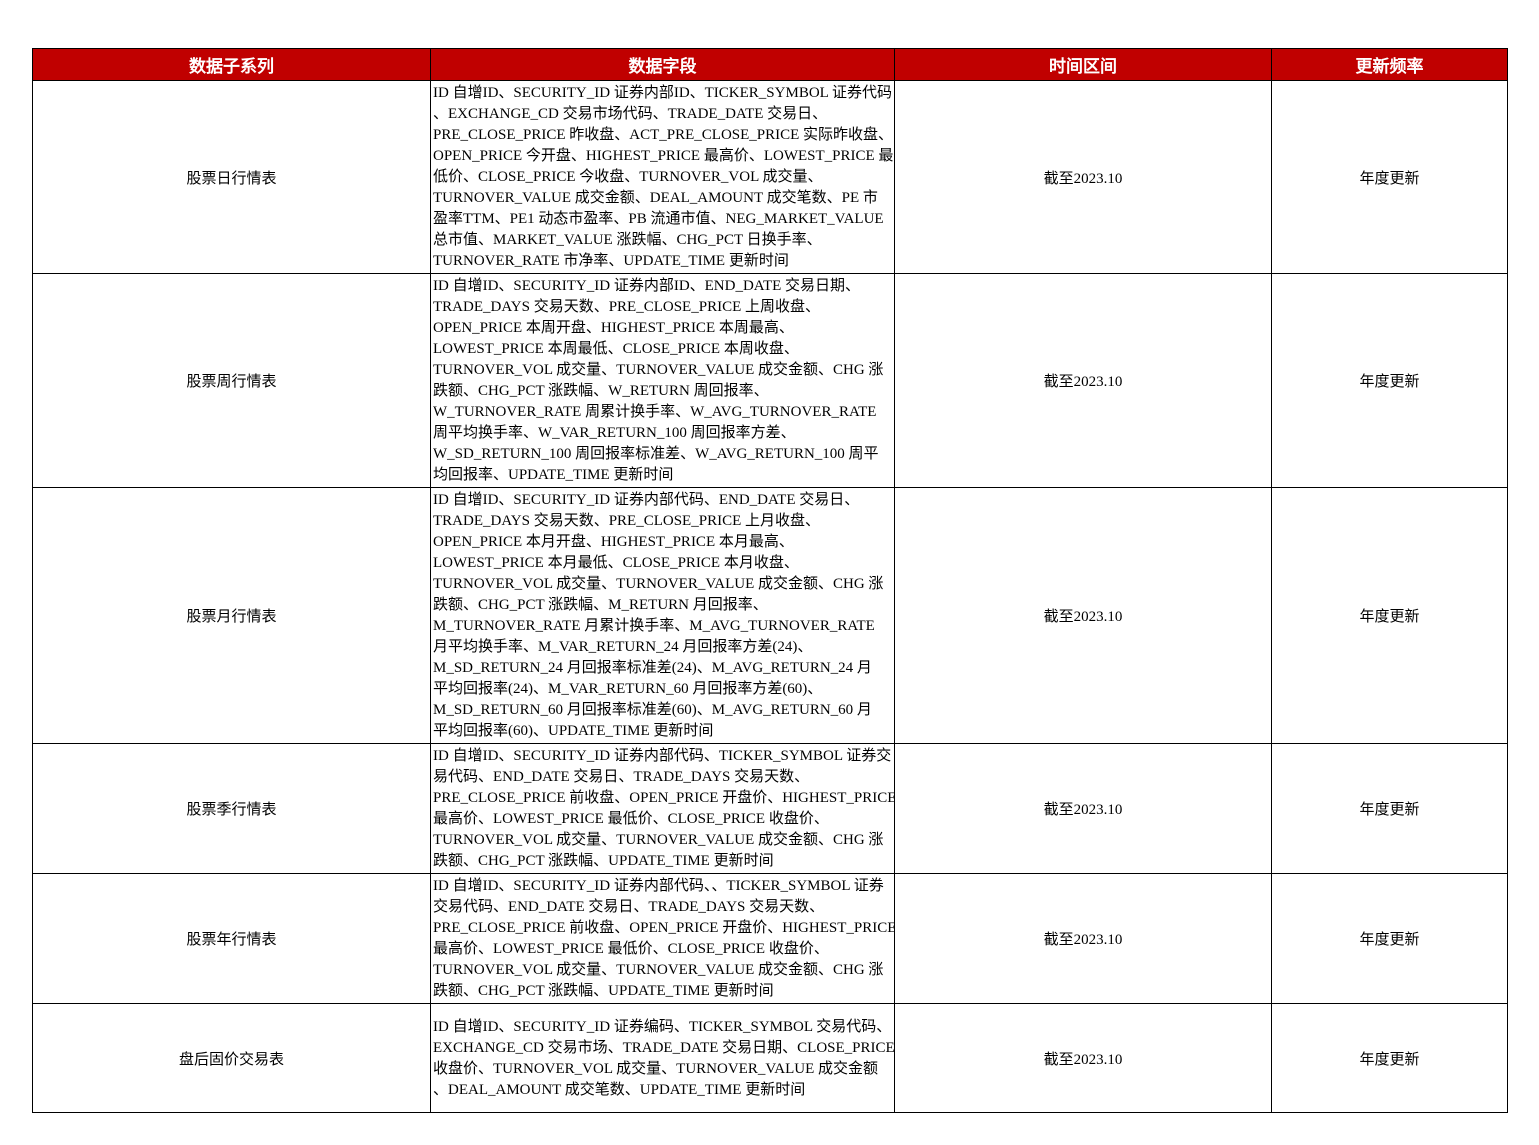 The width and height of the screenshot is (1539, 1145). Describe the element at coordinates (623, 647) in the screenshot. I see `field-line: 月平均换手率、M_VAR_RETURN_24 月回报率方差(24)、` at that location.